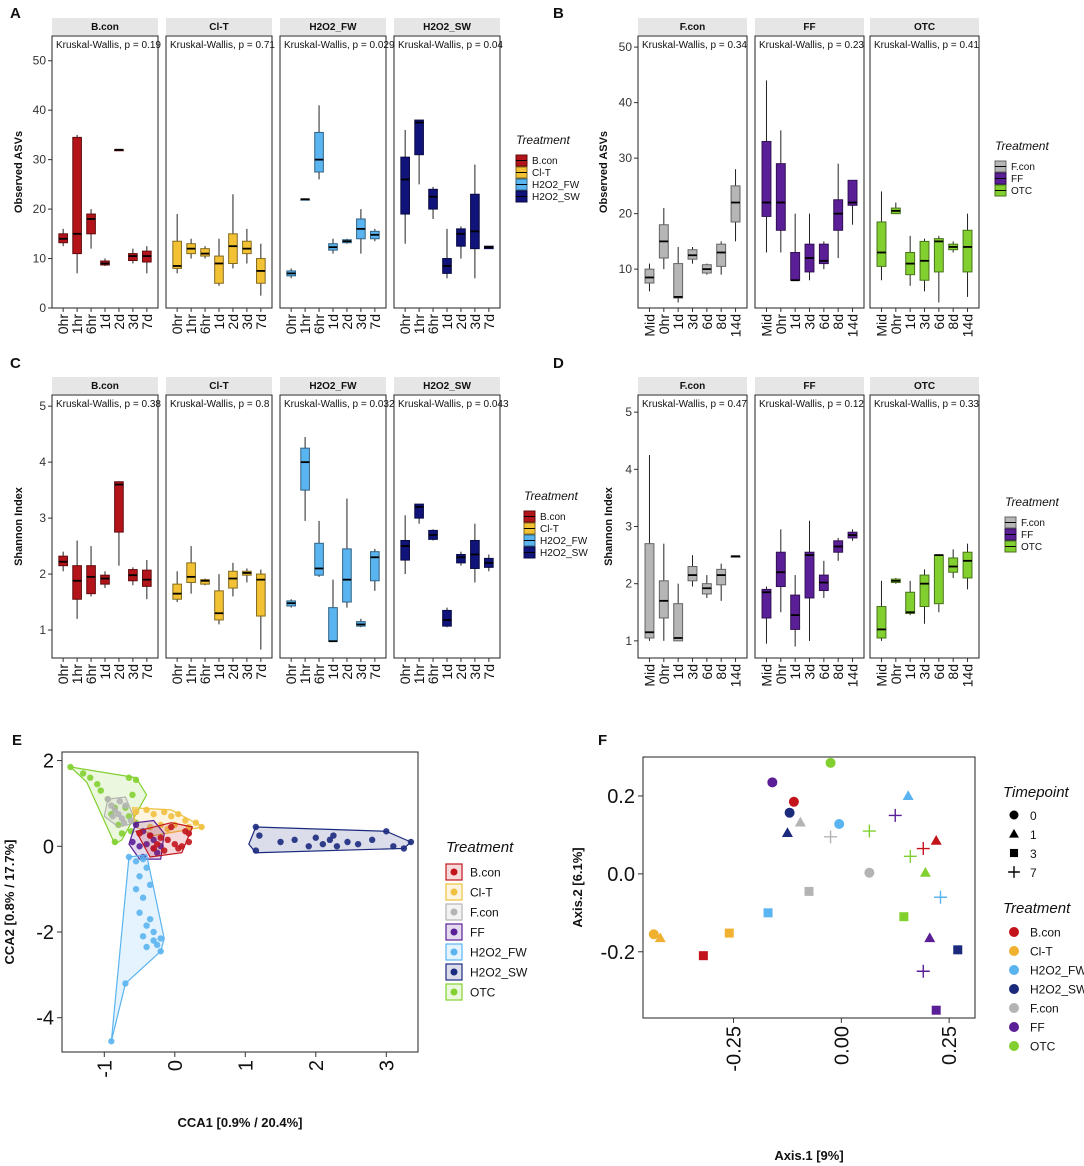  Describe the element at coordinates (694, 404) in the screenshot. I see `facet-stat-text: Kruskal-Wallis, p = 0.47` at that location.